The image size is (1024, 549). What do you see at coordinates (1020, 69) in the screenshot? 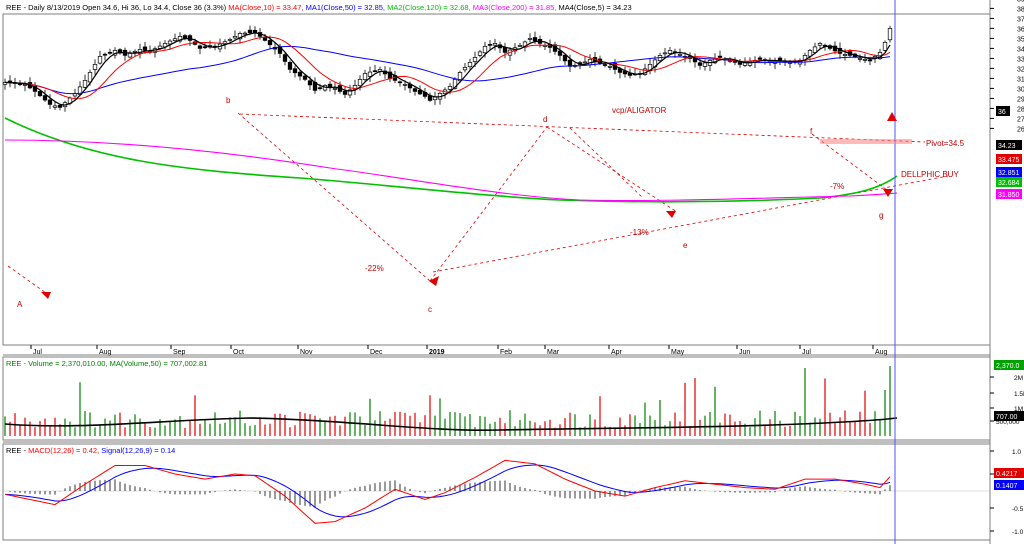
I see `y-axis-label: 32` at bounding box center [1020, 69].